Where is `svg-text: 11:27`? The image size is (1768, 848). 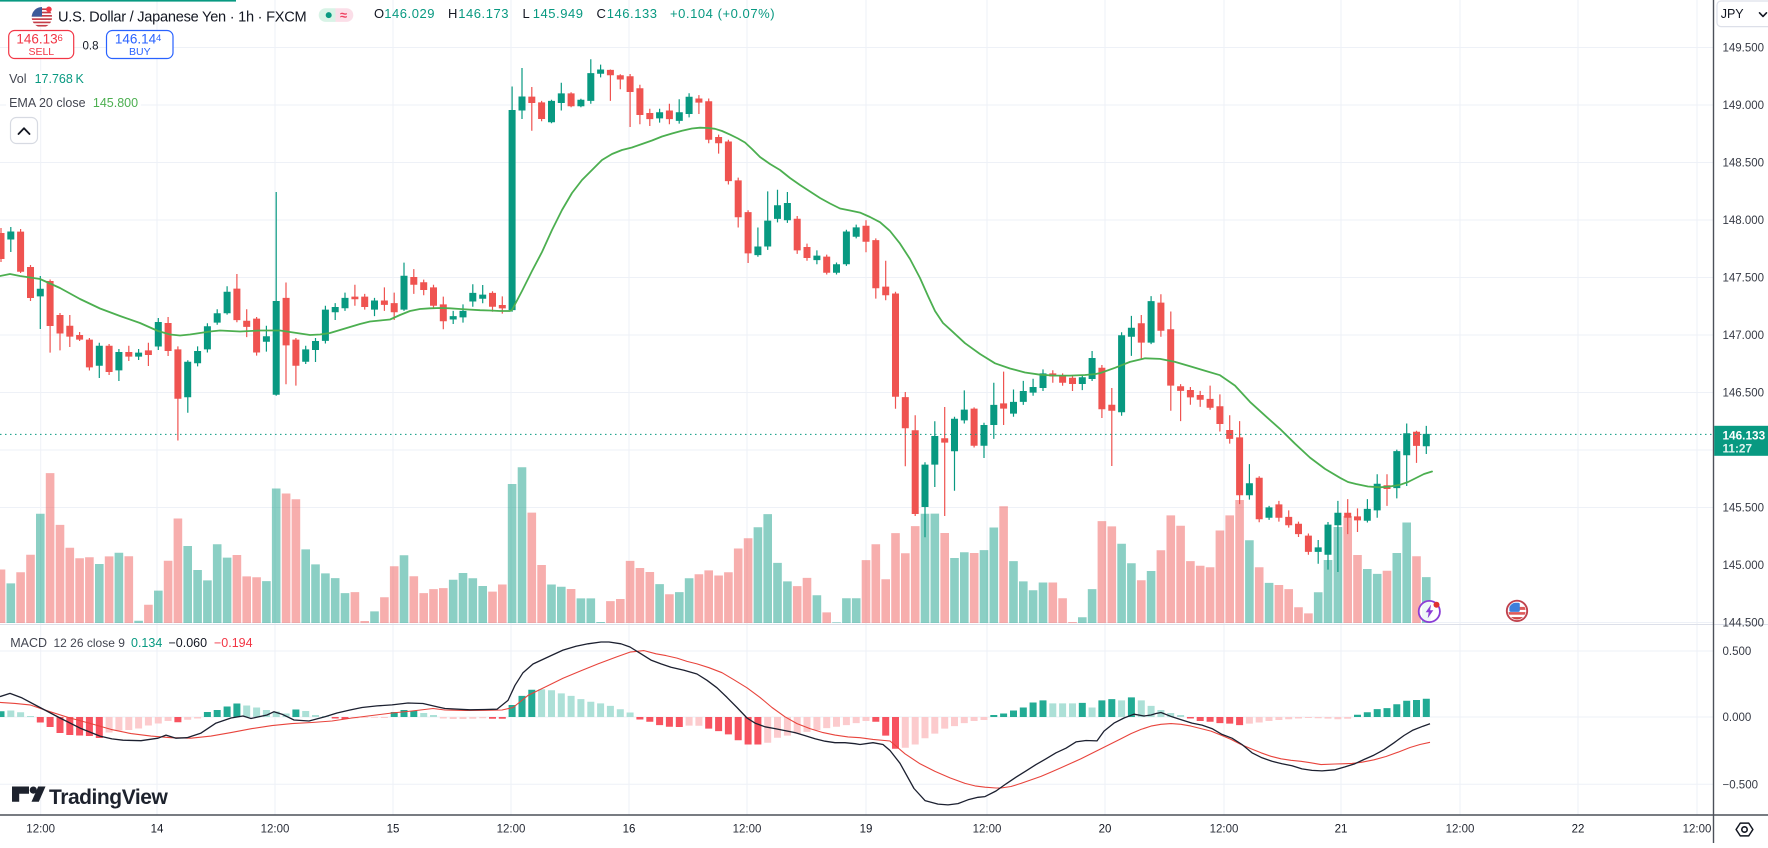 svg-text: 11:27 is located at coordinates (1738, 449).